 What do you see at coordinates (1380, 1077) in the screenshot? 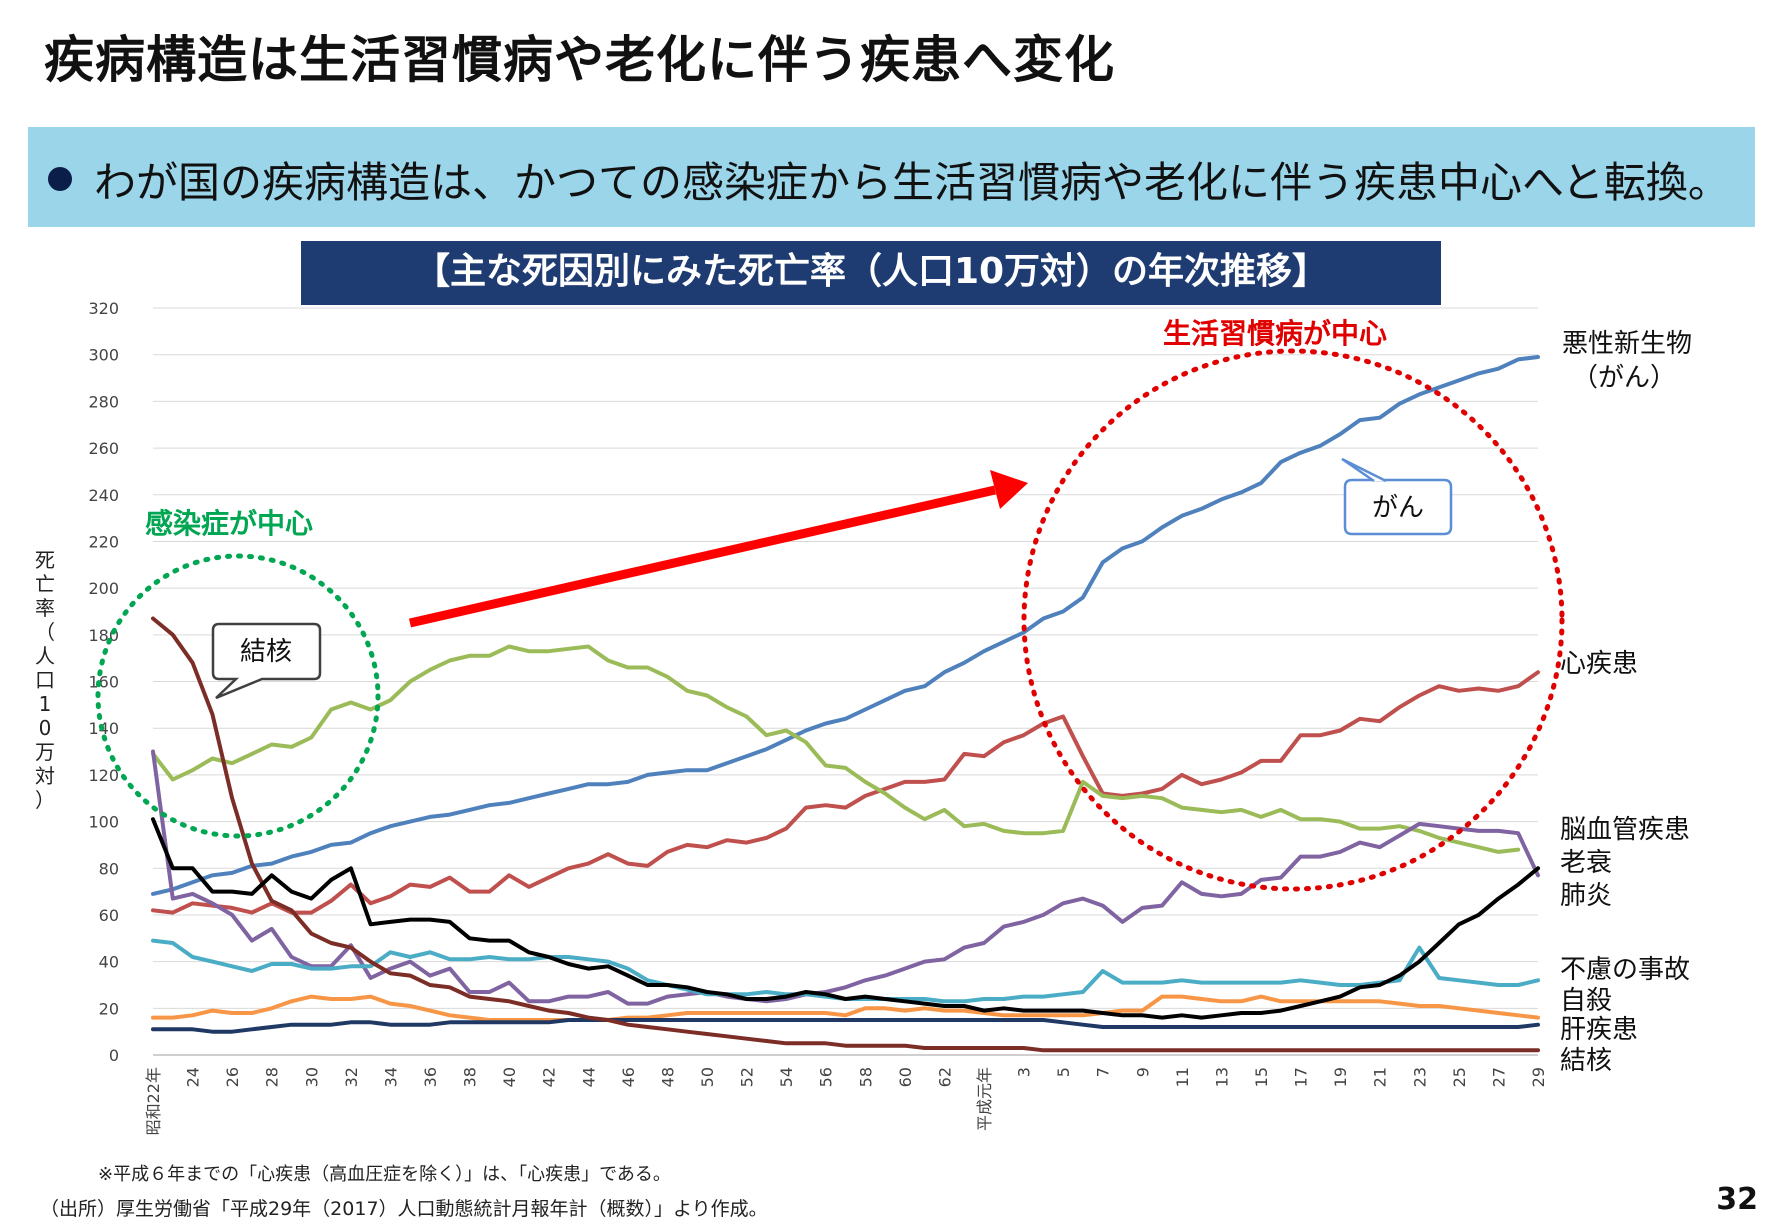
I see `x-tick-label: 21` at bounding box center [1380, 1077].